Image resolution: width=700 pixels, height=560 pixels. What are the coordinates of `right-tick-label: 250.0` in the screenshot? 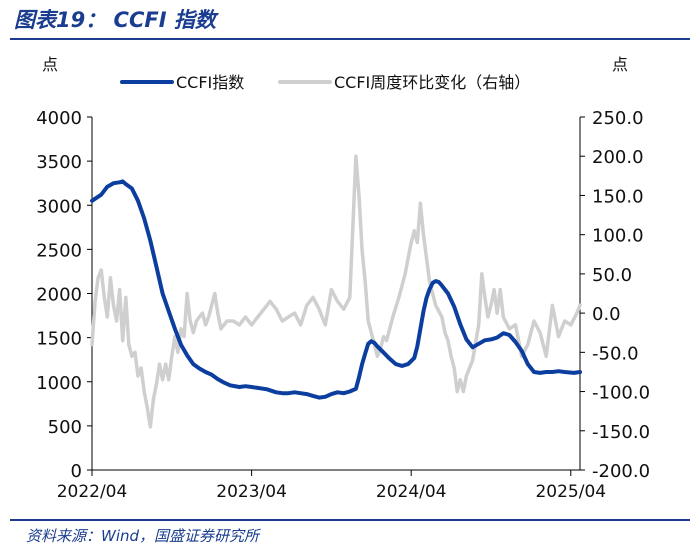 It's located at (618, 118).